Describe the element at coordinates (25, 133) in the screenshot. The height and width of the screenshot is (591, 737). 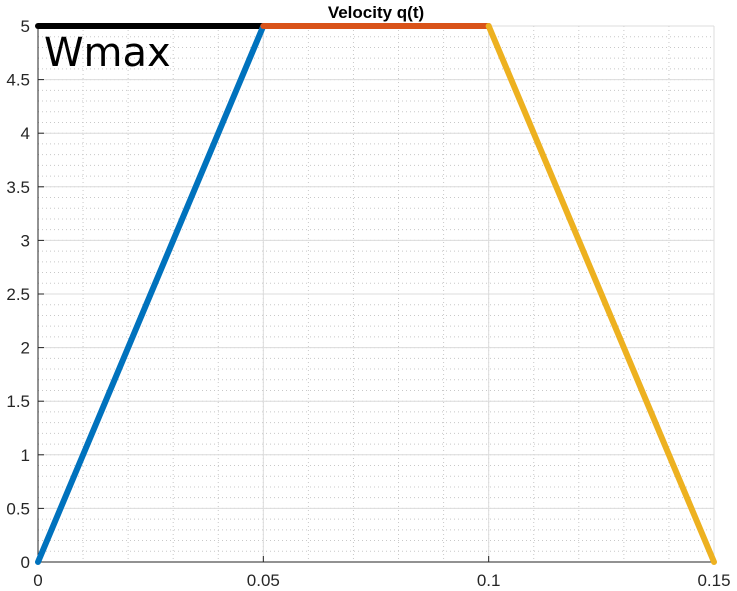
I see `y-tick-label: 4` at that location.